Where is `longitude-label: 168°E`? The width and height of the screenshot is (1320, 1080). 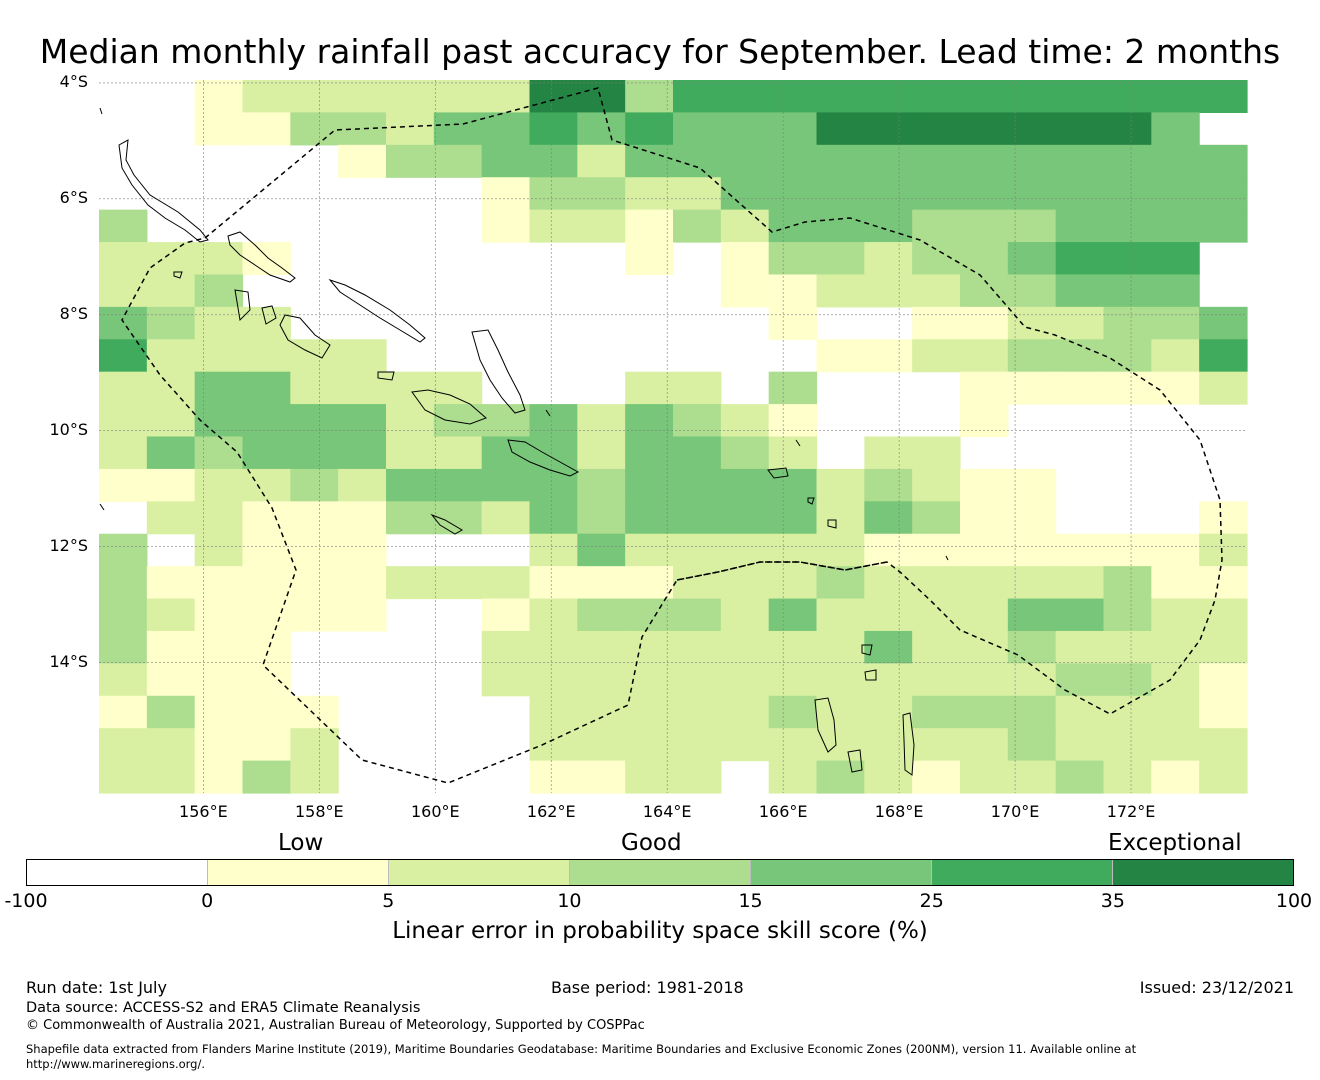 longitude-label: 168°E is located at coordinates (899, 811).